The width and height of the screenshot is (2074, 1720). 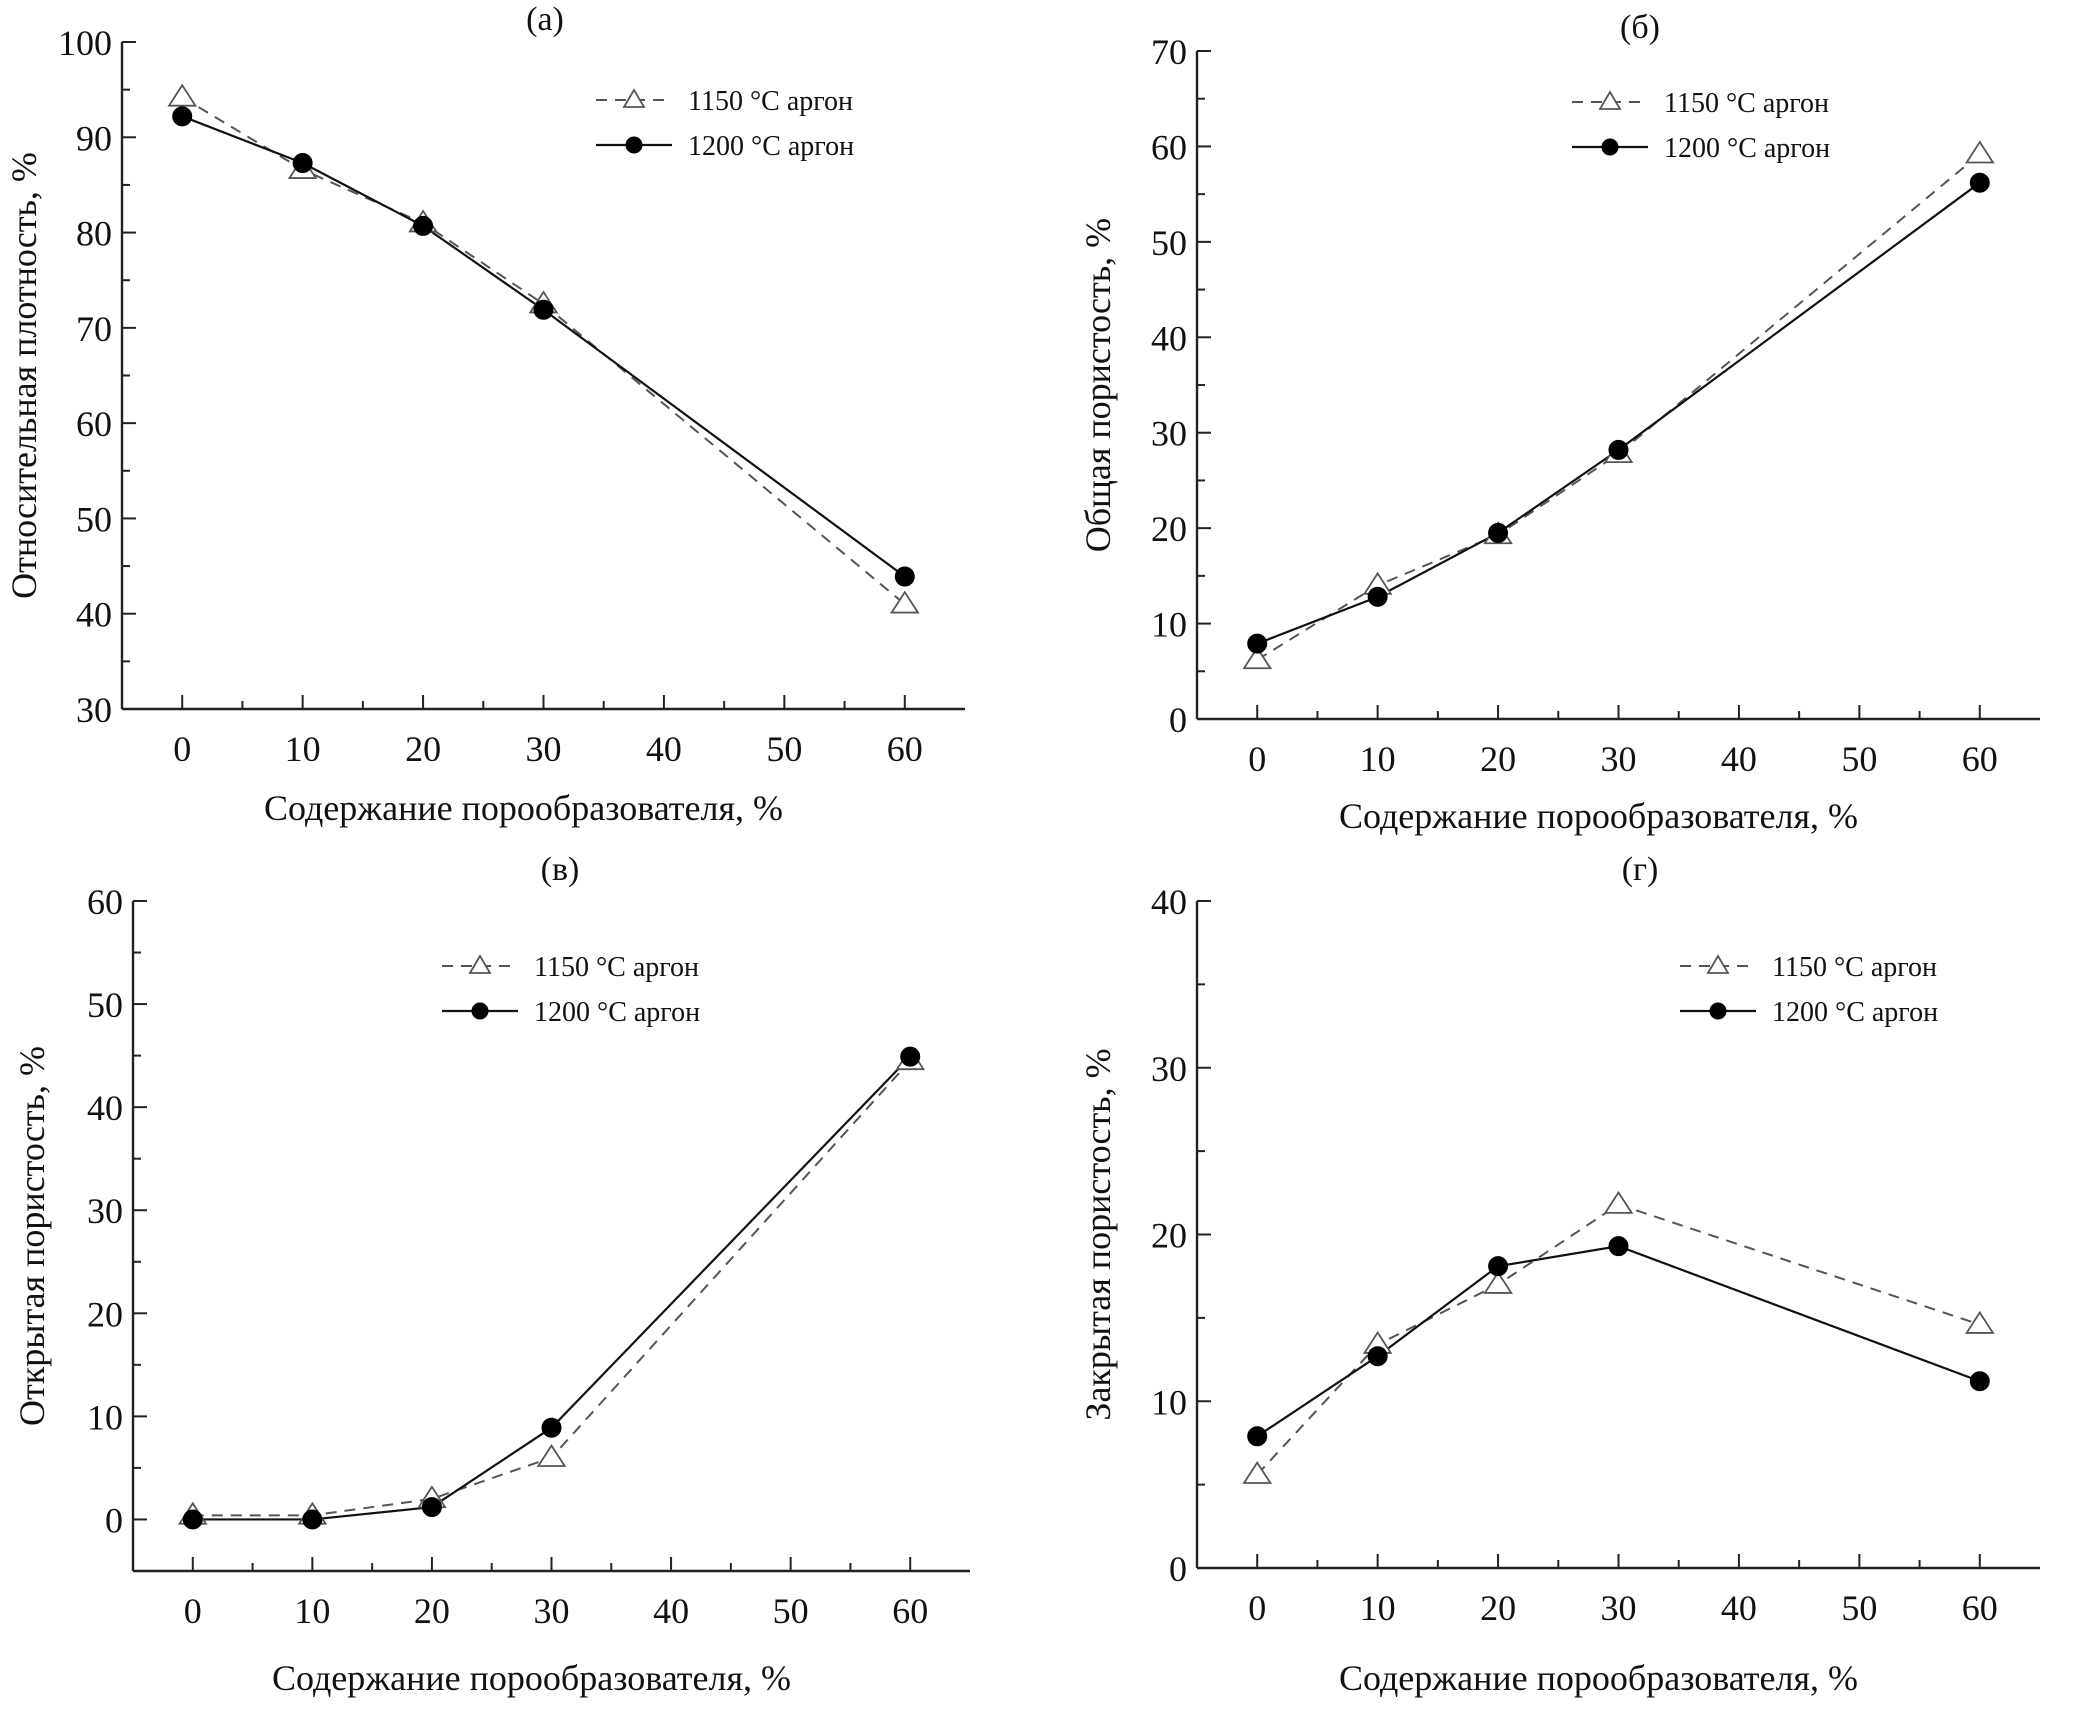 I want to click on panel-title: (б), so click(x=1640, y=27).